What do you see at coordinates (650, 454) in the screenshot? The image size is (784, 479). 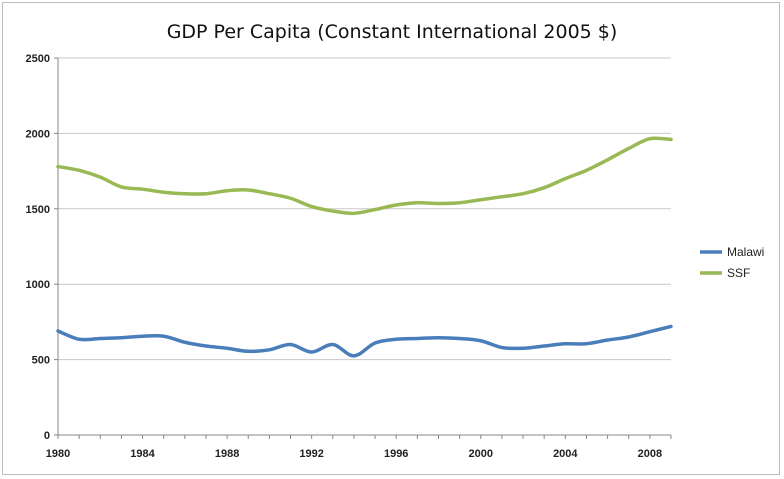 I see `x-tick-label: 2008` at bounding box center [650, 454].